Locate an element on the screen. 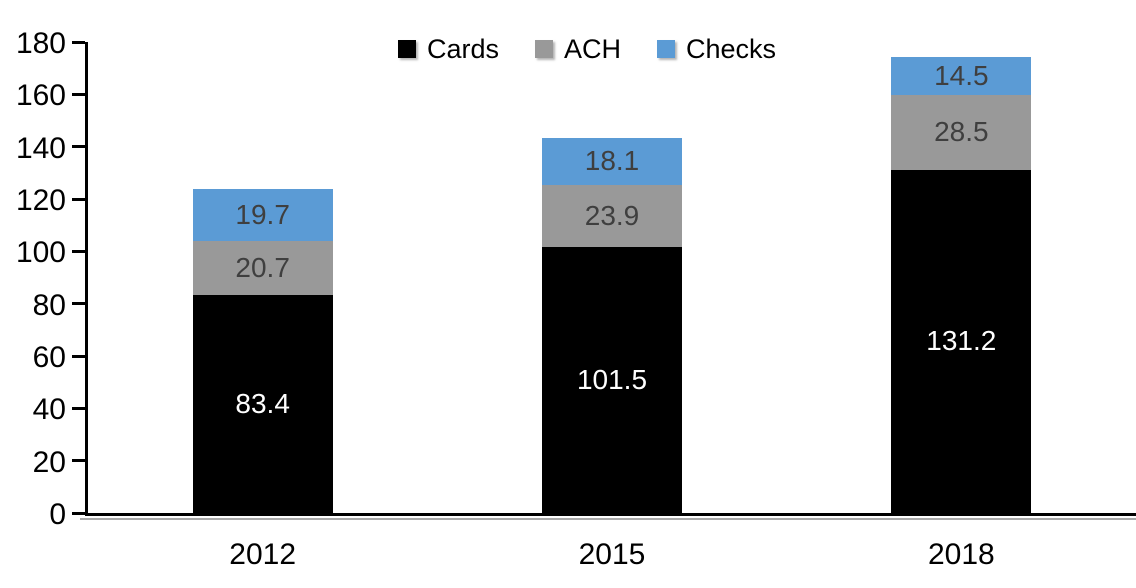 This screenshot has width=1136, height=588. bar-value-label: 18.1 is located at coordinates (612, 161).